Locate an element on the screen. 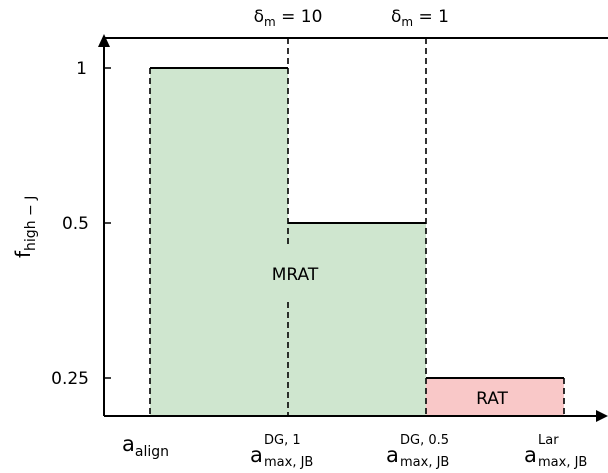  svg-text: fhigh − J is located at coordinates (25, 227).